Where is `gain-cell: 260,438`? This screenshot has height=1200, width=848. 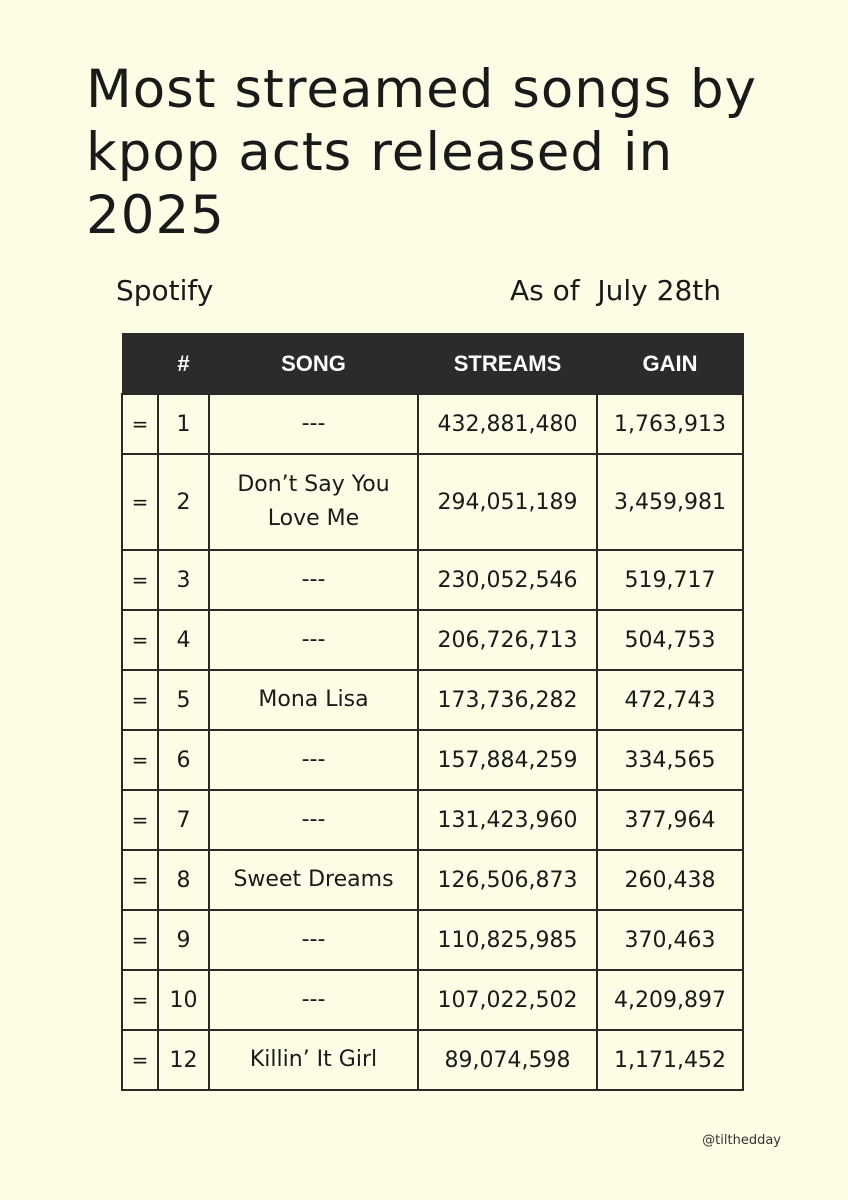
gain-cell: 260,438 is located at coordinates (670, 880).